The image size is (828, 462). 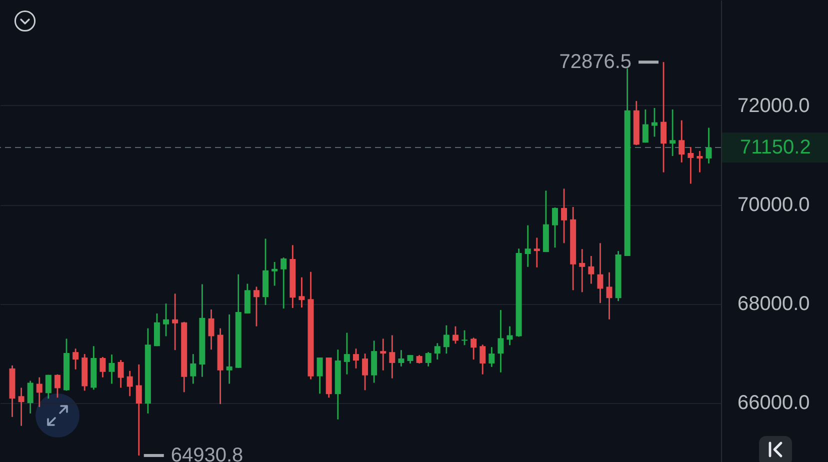 What do you see at coordinates (774, 205) in the screenshot?
I see `y-tick-label: 70000.0` at bounding box center [774, 205].